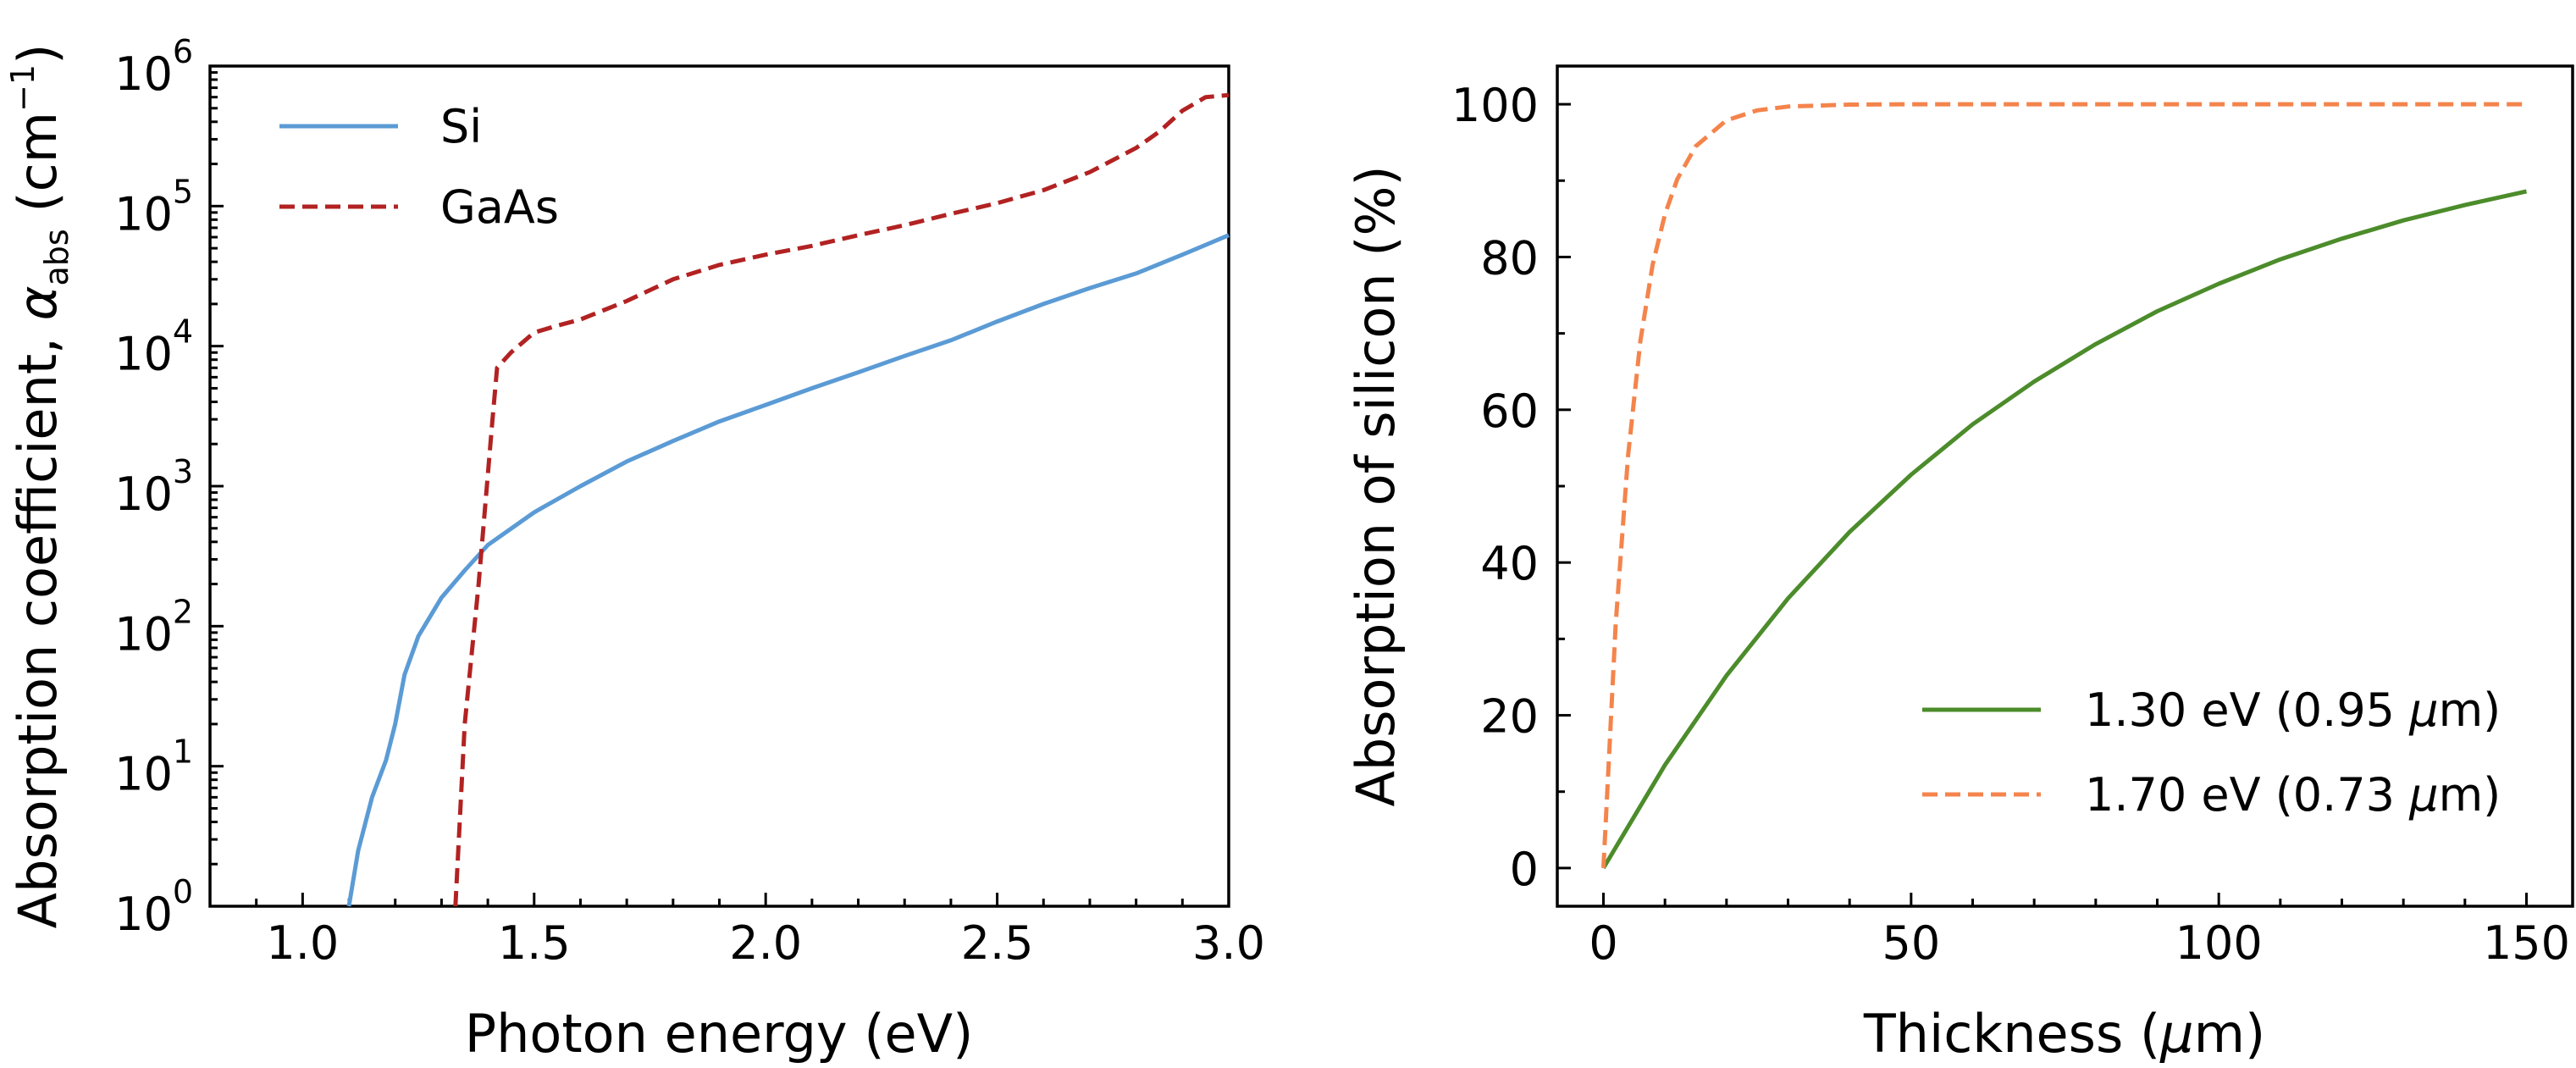  What do you see at coordinates (153, 347) in the screenshot?
I see `y-tick-label: 10⁴` at bounding box center [153, 347].